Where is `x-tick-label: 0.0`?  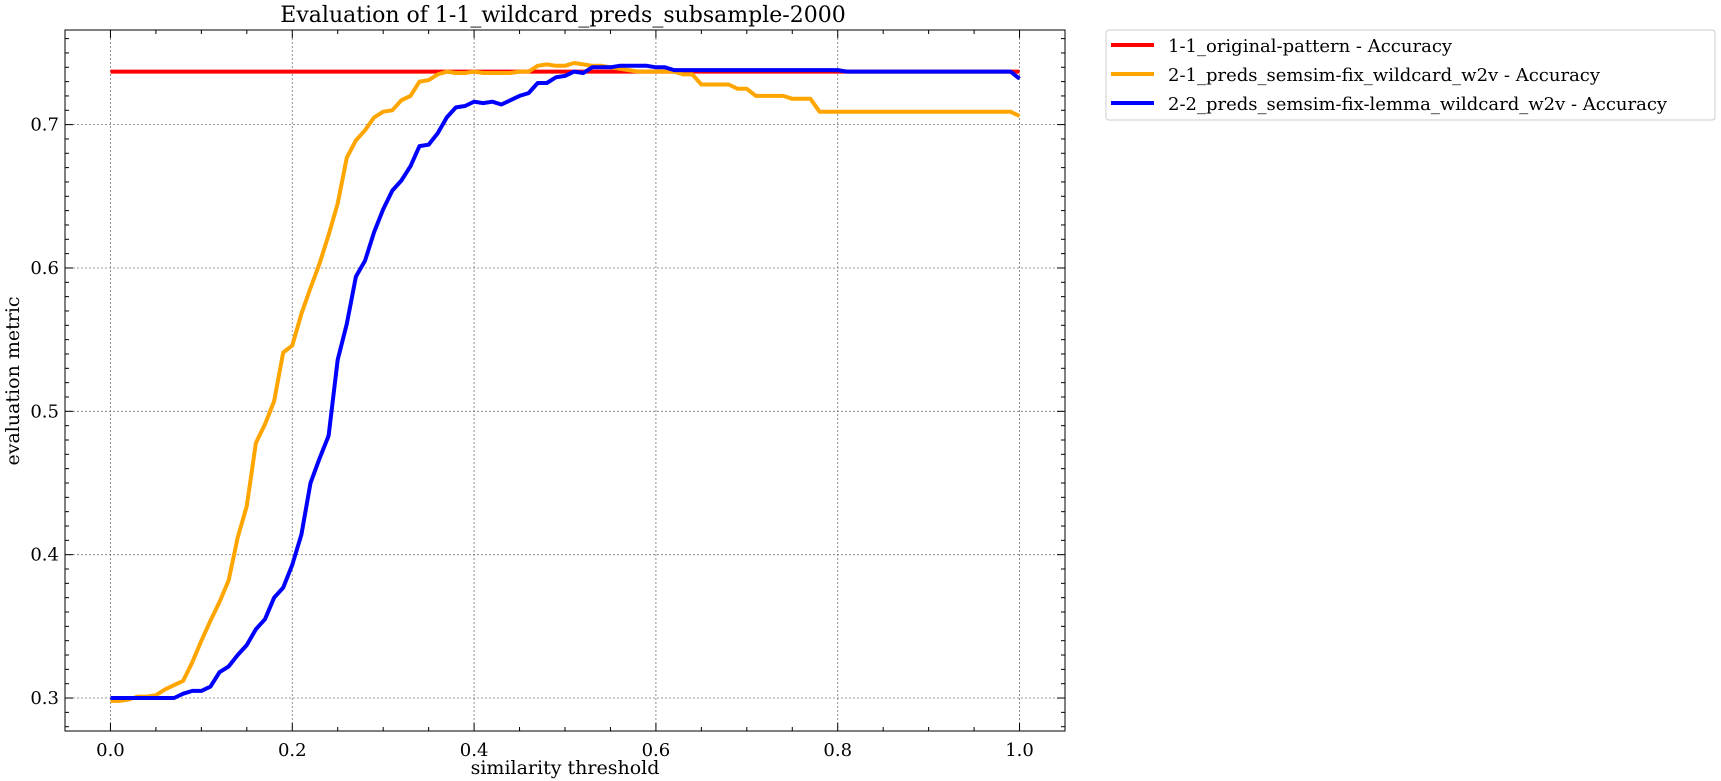
x-tick-label: 0.0 is located at coordinates (110, 750).